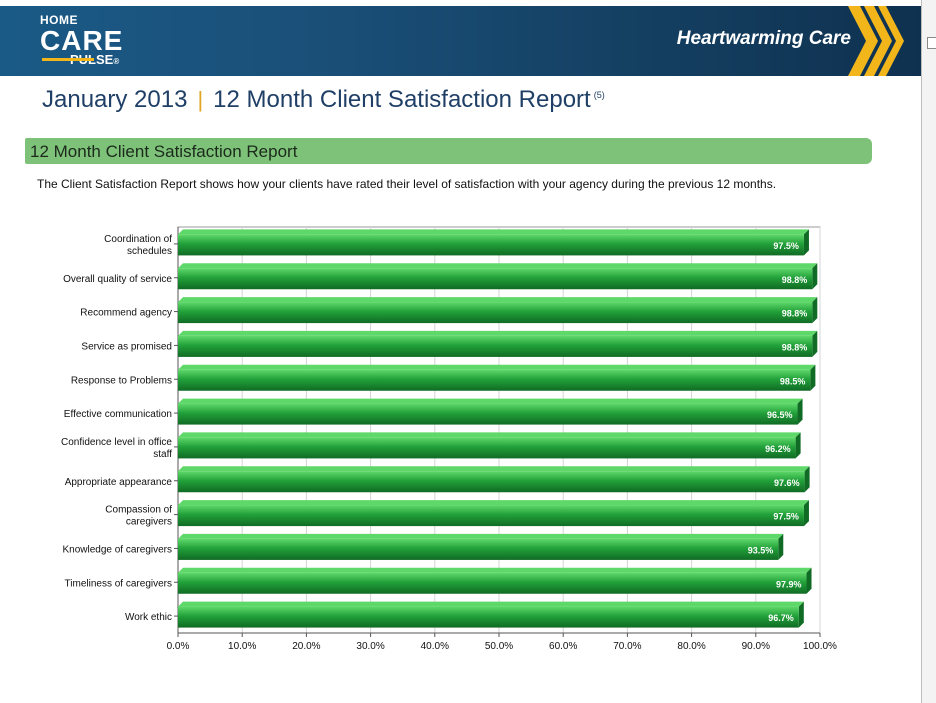  I want to click on x-tick-label: 0.0%, so click(178, 646).